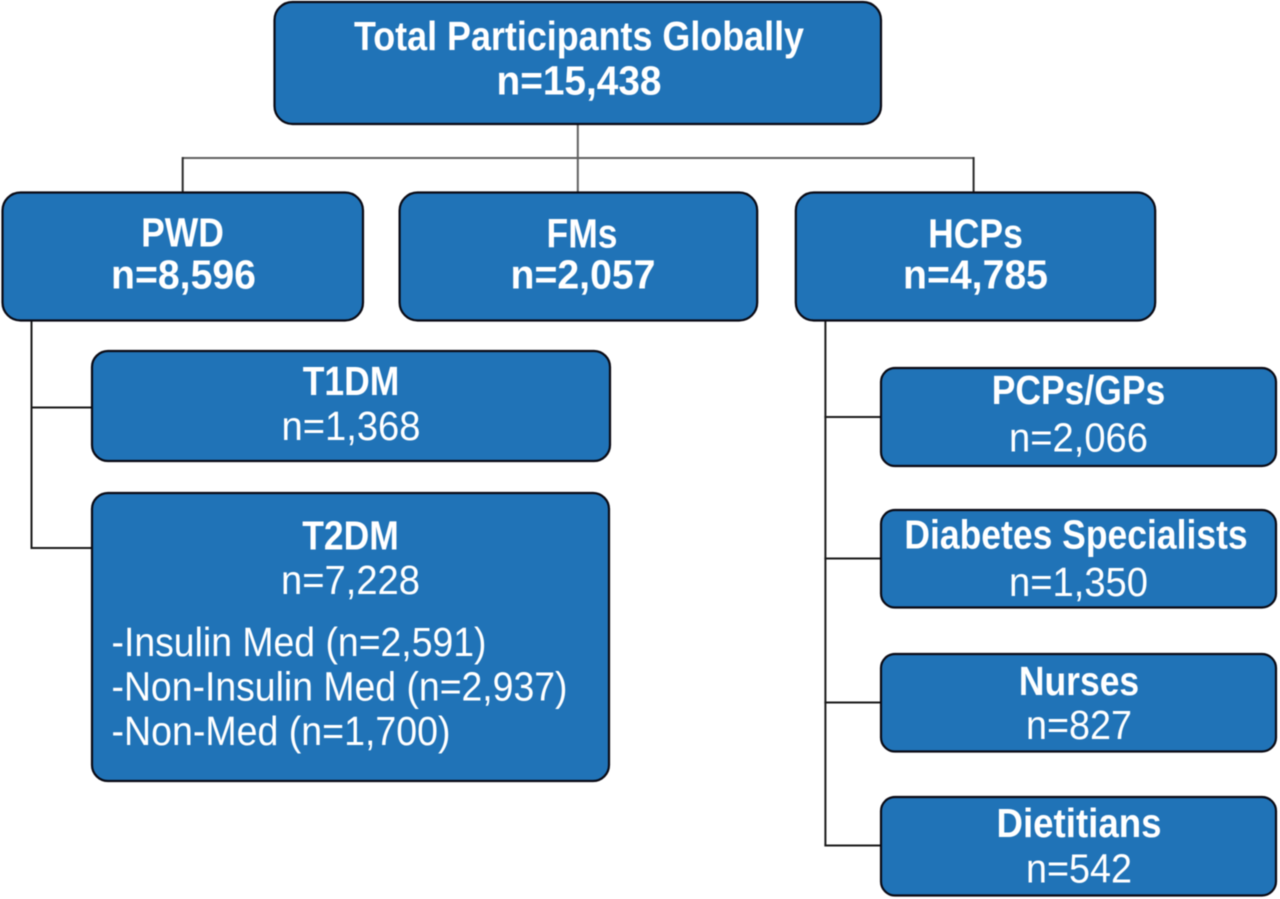 This screenshot has height=899, width=1280. Describe the element at coordinates (340, 687) in the screenshot. I see `svg-text: -Non-Insulin Med (n=2,937)` at that location.